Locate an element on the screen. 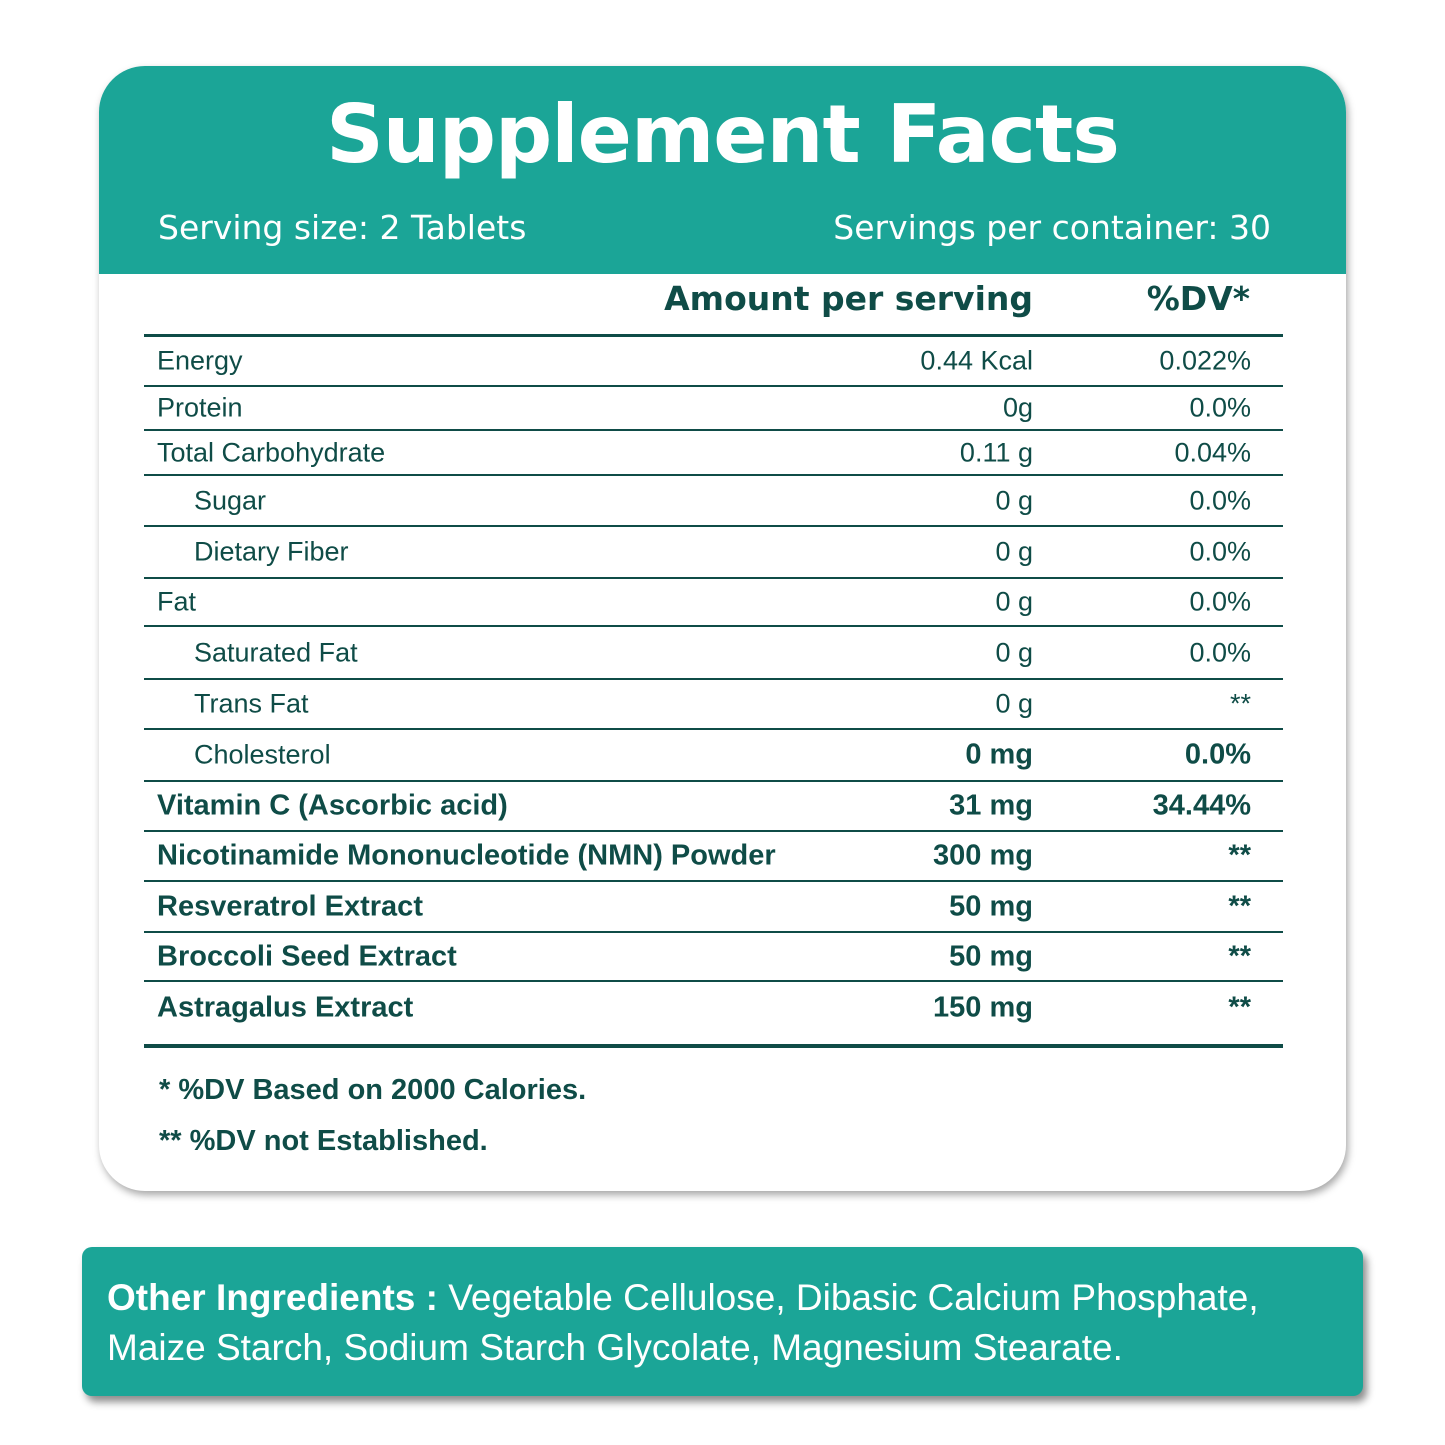  nutrient-amount: 0 mg is located at coordinates (999, 754).